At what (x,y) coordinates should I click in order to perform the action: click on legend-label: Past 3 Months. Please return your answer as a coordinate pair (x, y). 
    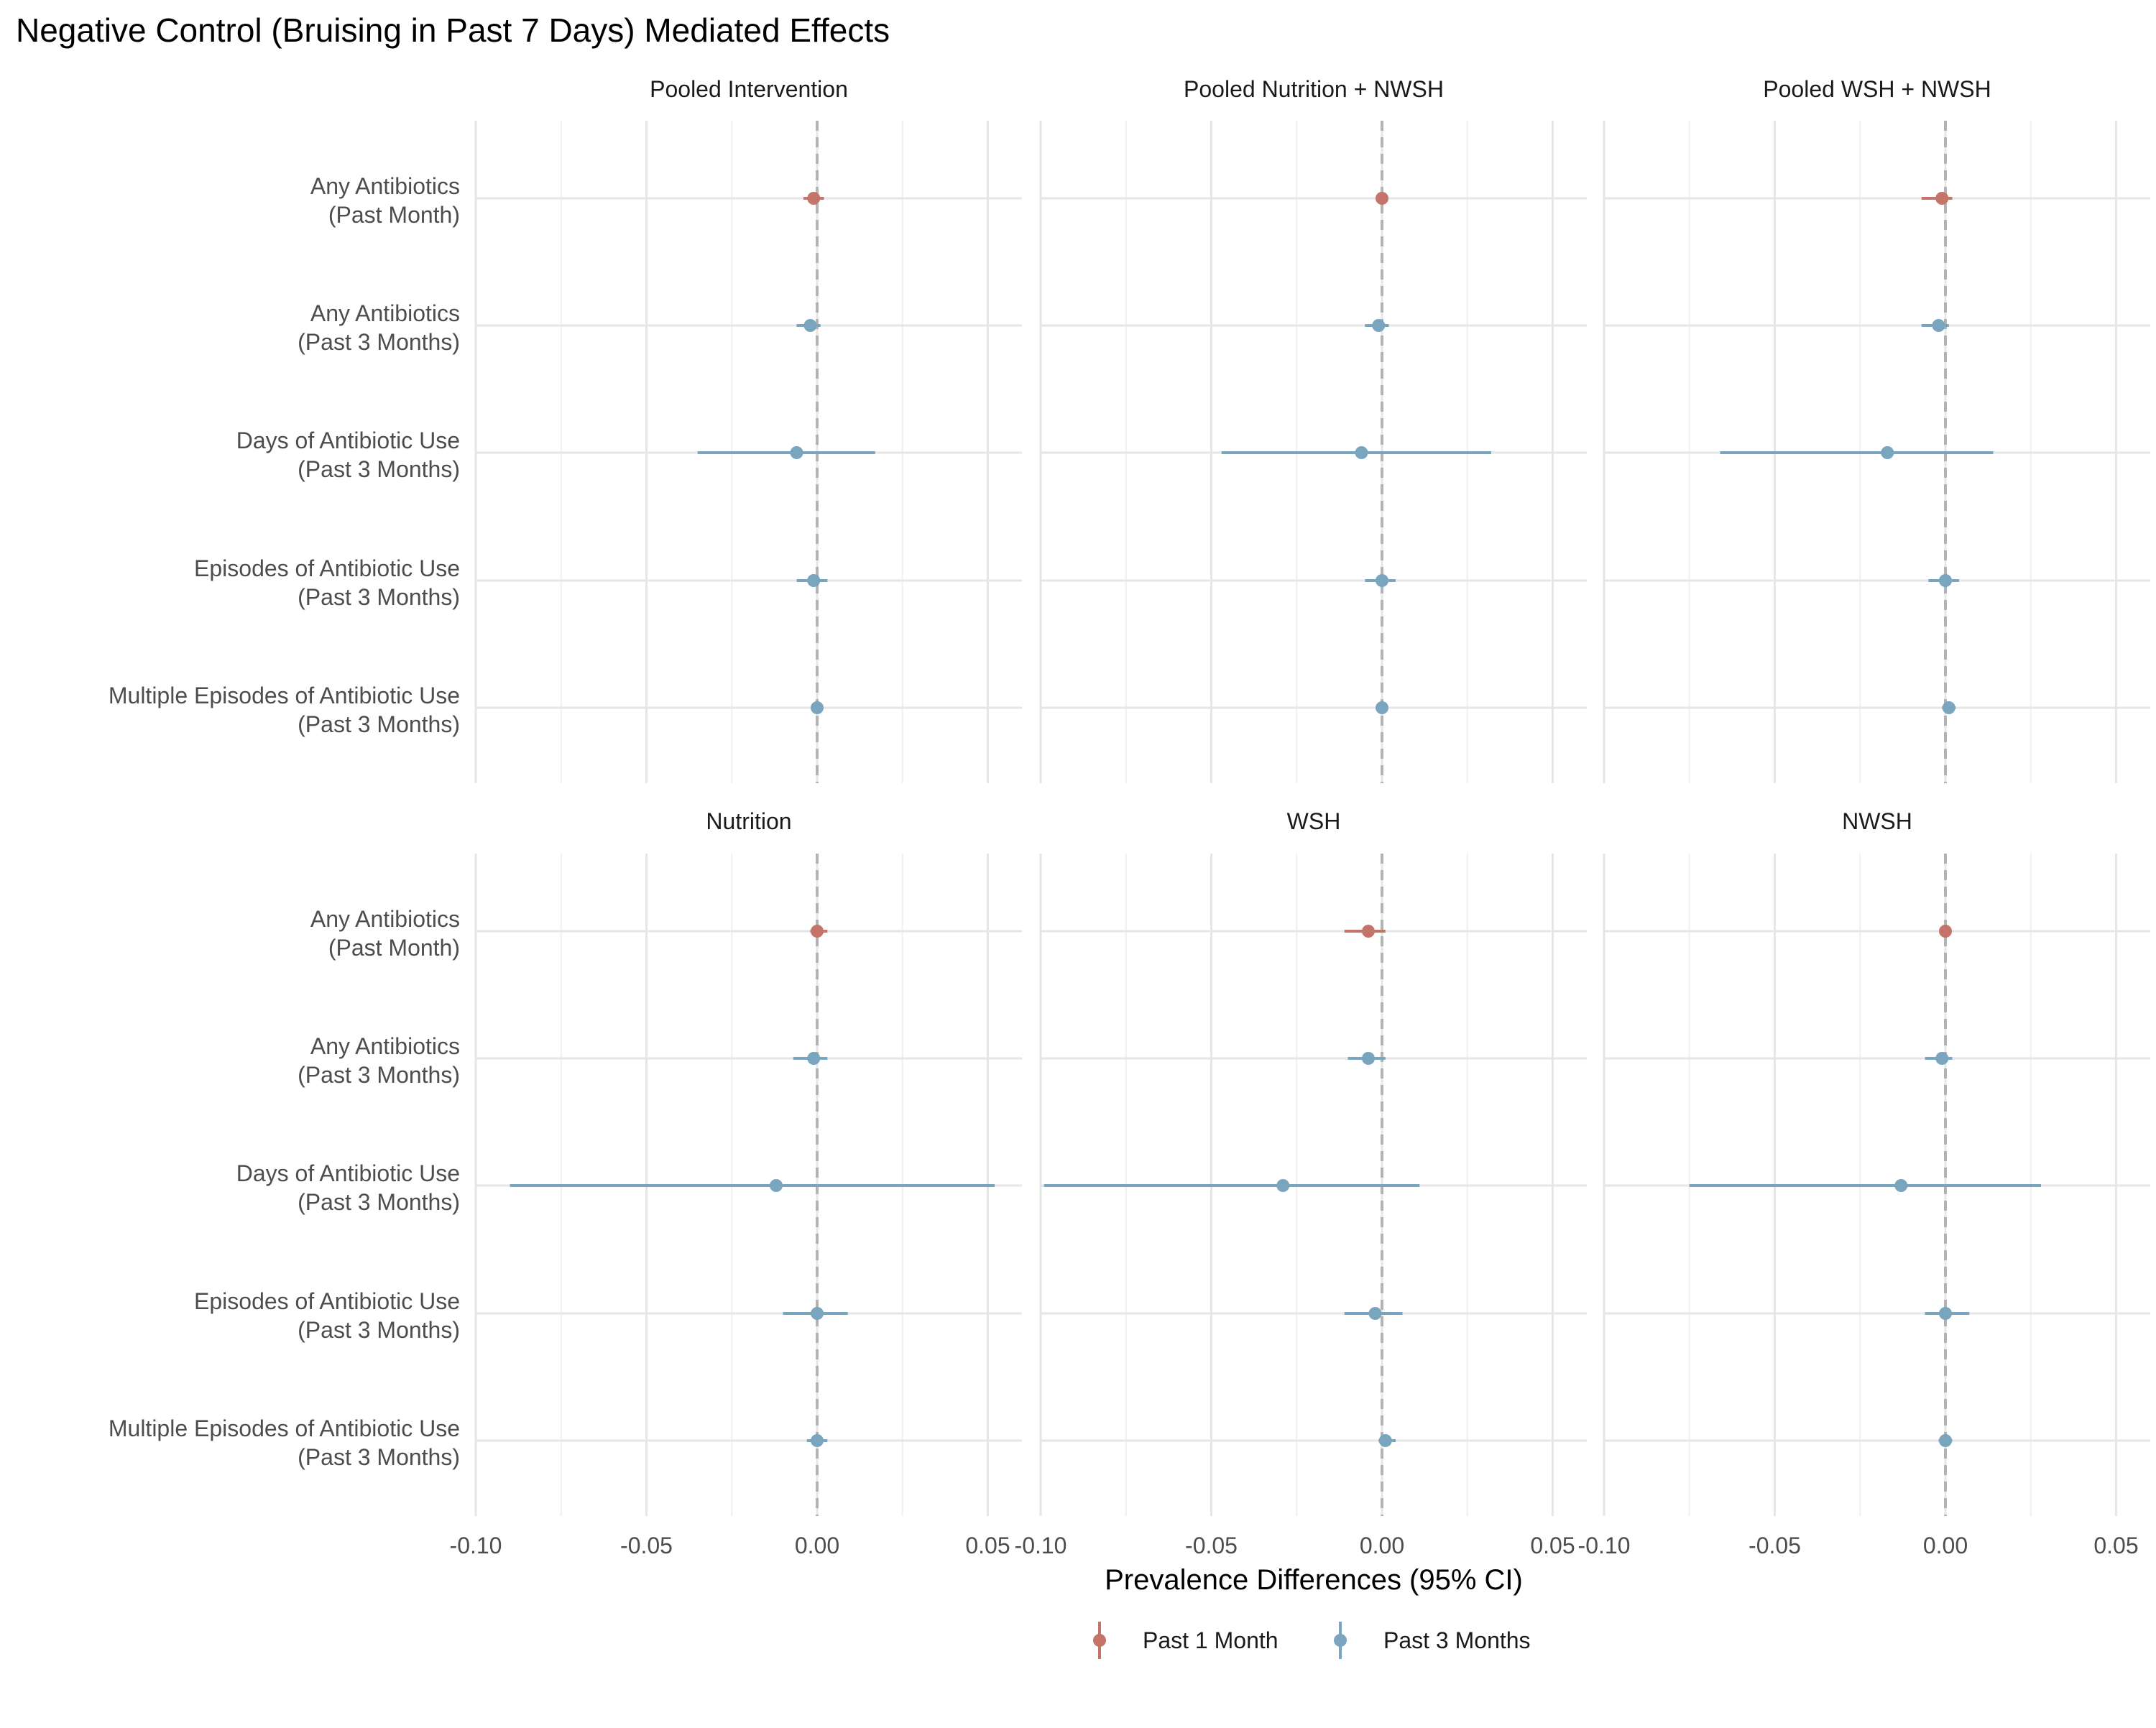
    Looking at the image, I should click on (1457, 1640).